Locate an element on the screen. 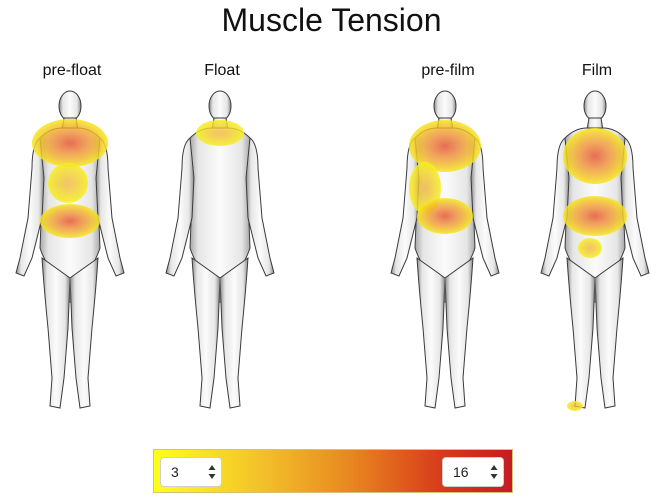  body-figure-film is located at coordinates (595, 249).